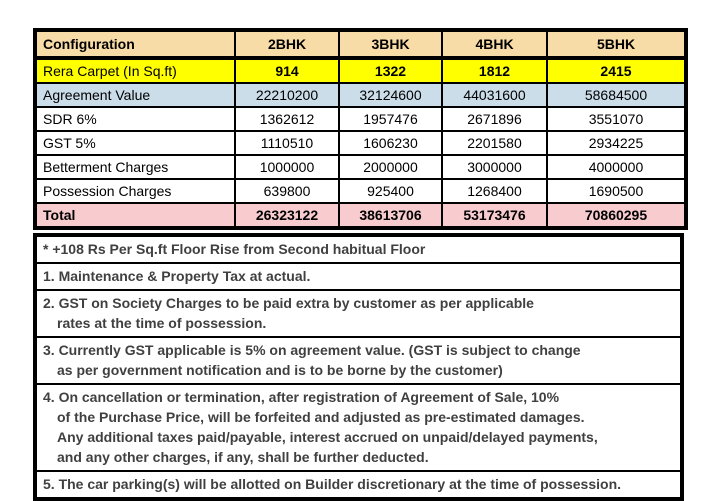  Describe the element at coordinates (287, 143) in the screenshot. I see `value-cell: 1110510` at that location.